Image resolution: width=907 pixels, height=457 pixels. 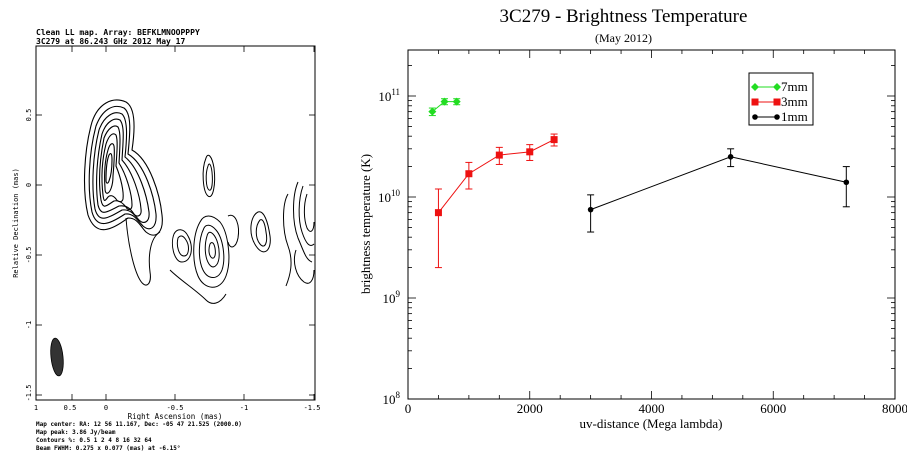 I want to click on map-footer-beam: Beam FWHM: 0.275 x 0.077 (mas) at -6.15°, so click(x=108, y=448).